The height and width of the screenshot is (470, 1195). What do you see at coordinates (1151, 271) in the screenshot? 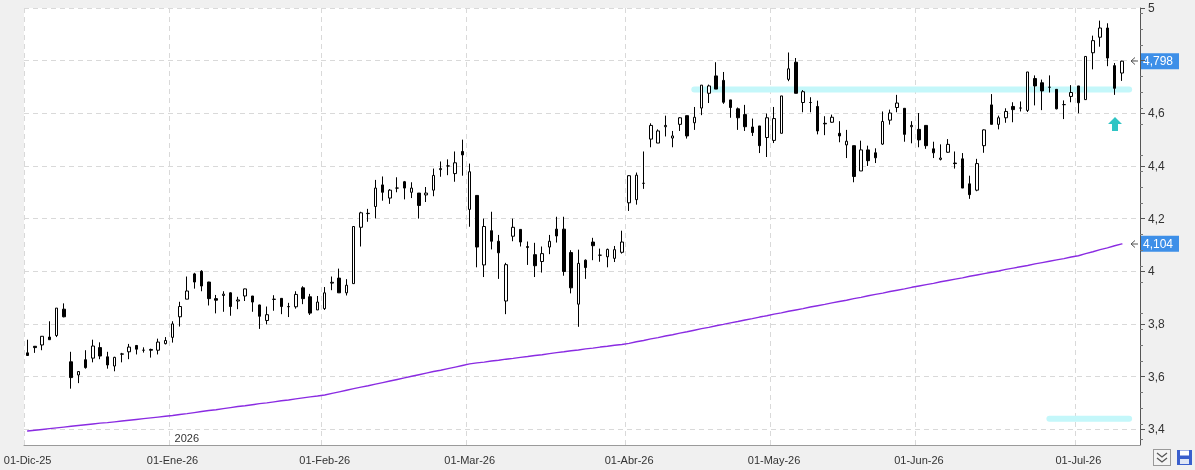
I see `y-tick-label: 4` at bounding box center [1151, 271].